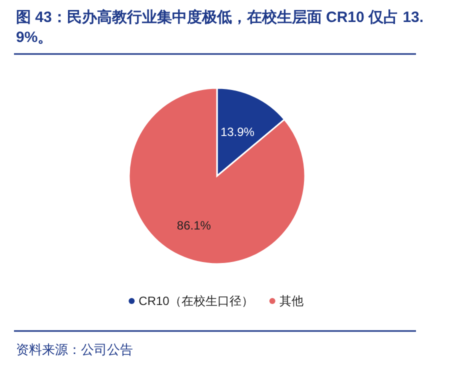 This screenshot has width=469, height=369. I want to click on title: 图 43：民办高教行业集中度极低，在校生层面 CR10 仅占 13.9%。, so click(220, 27).